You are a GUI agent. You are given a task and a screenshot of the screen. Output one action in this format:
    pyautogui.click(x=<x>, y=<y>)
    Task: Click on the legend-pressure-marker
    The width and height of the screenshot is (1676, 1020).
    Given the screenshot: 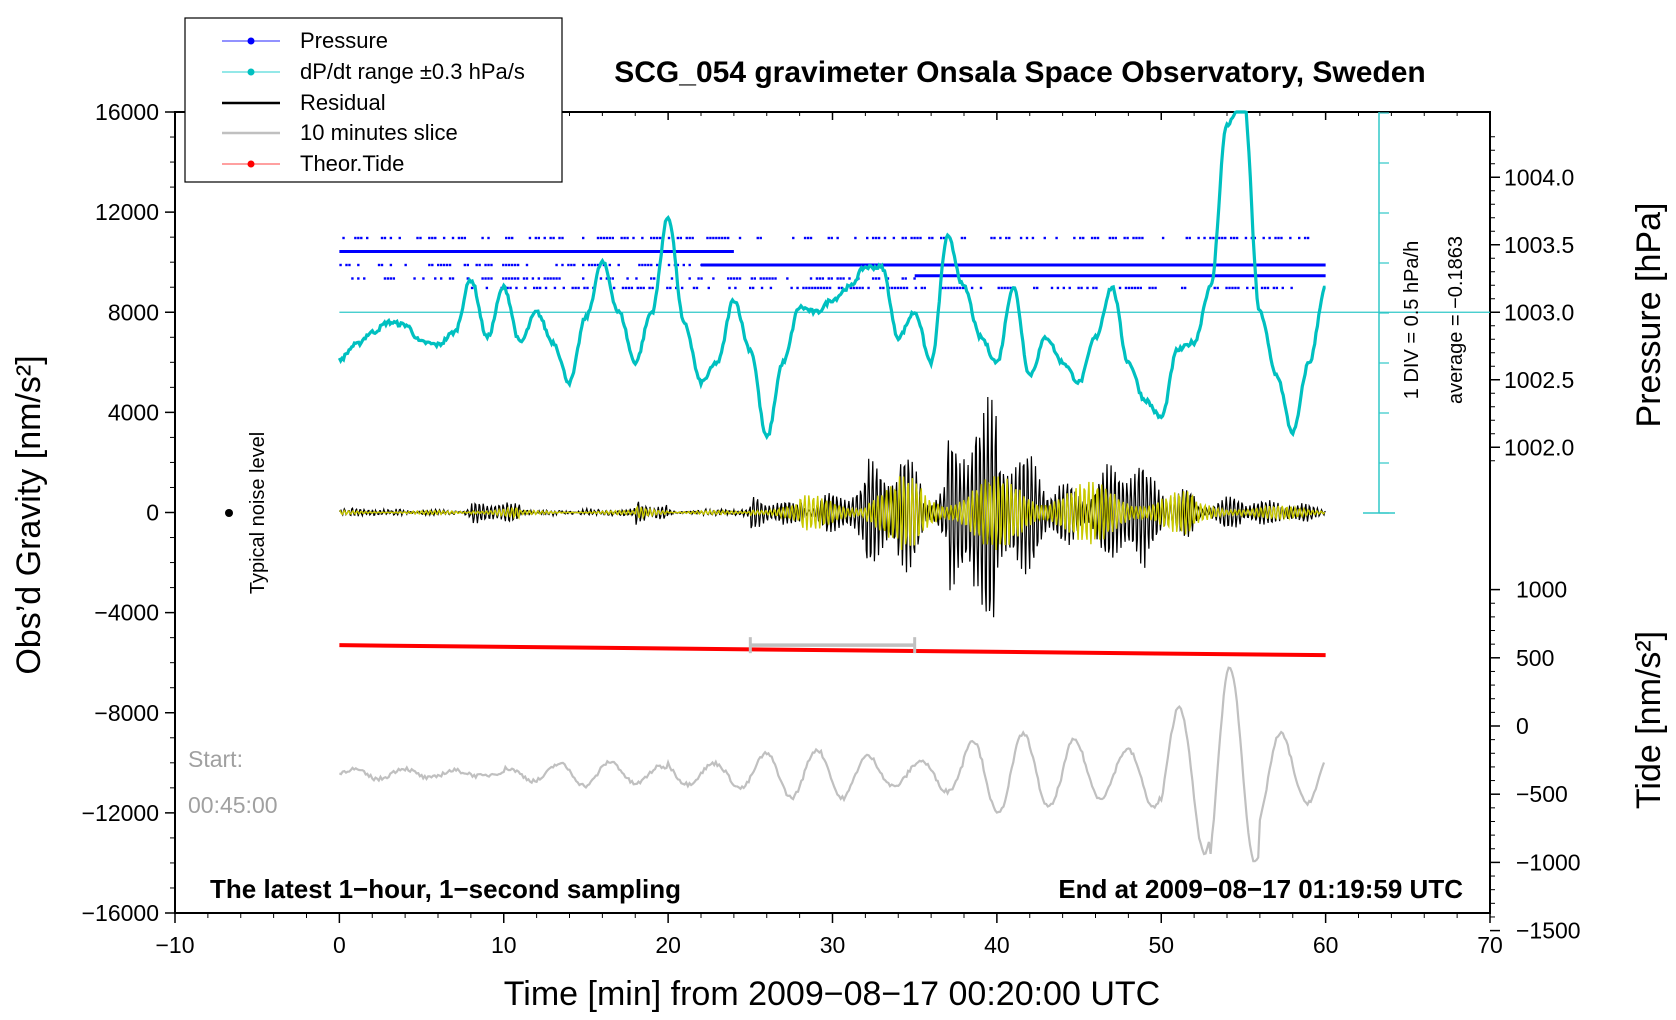 What is the action you would take?
    pyautogui.click(x=251, y=41)
    